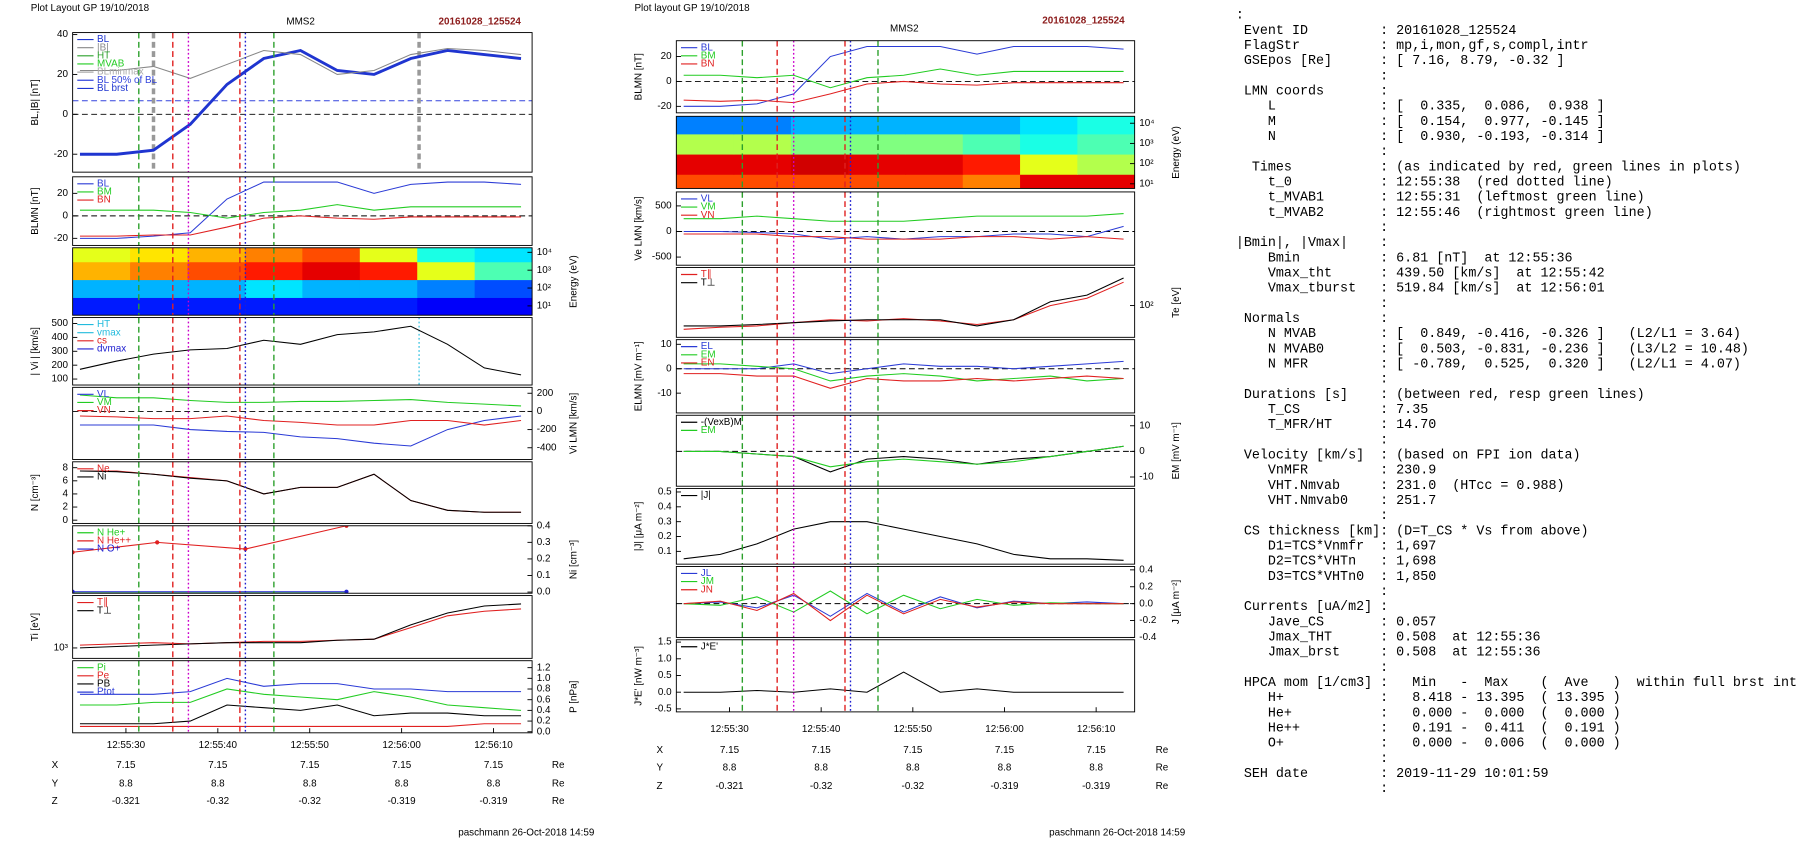 Image resolution: width=1804 pixels, height=841 pixels. Describe the element at coordinates (1428, 713) in the screenshot. I see `summary-line: He+ : 0.000 - 0.000 ( 0.000 )` at that location.